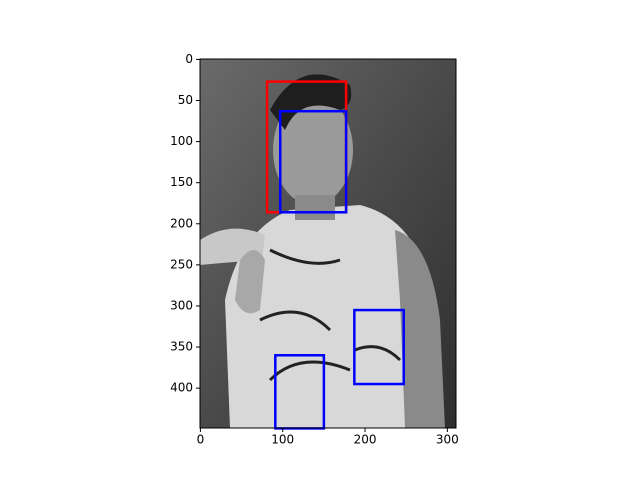  What do you see at coordinates (185, 100) in the screenshot?
I see `y-tick-label: 50` at bounding box center [185, 100].